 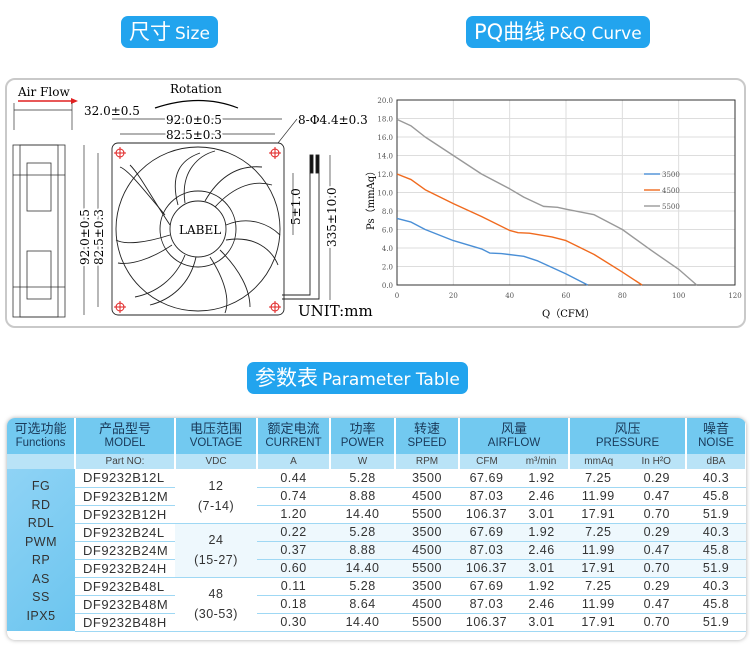 What do you see at coordinates (215, 428) in the screenshot?
I see `column-header-zh: 电压范围` at bounding box center [215, 428].